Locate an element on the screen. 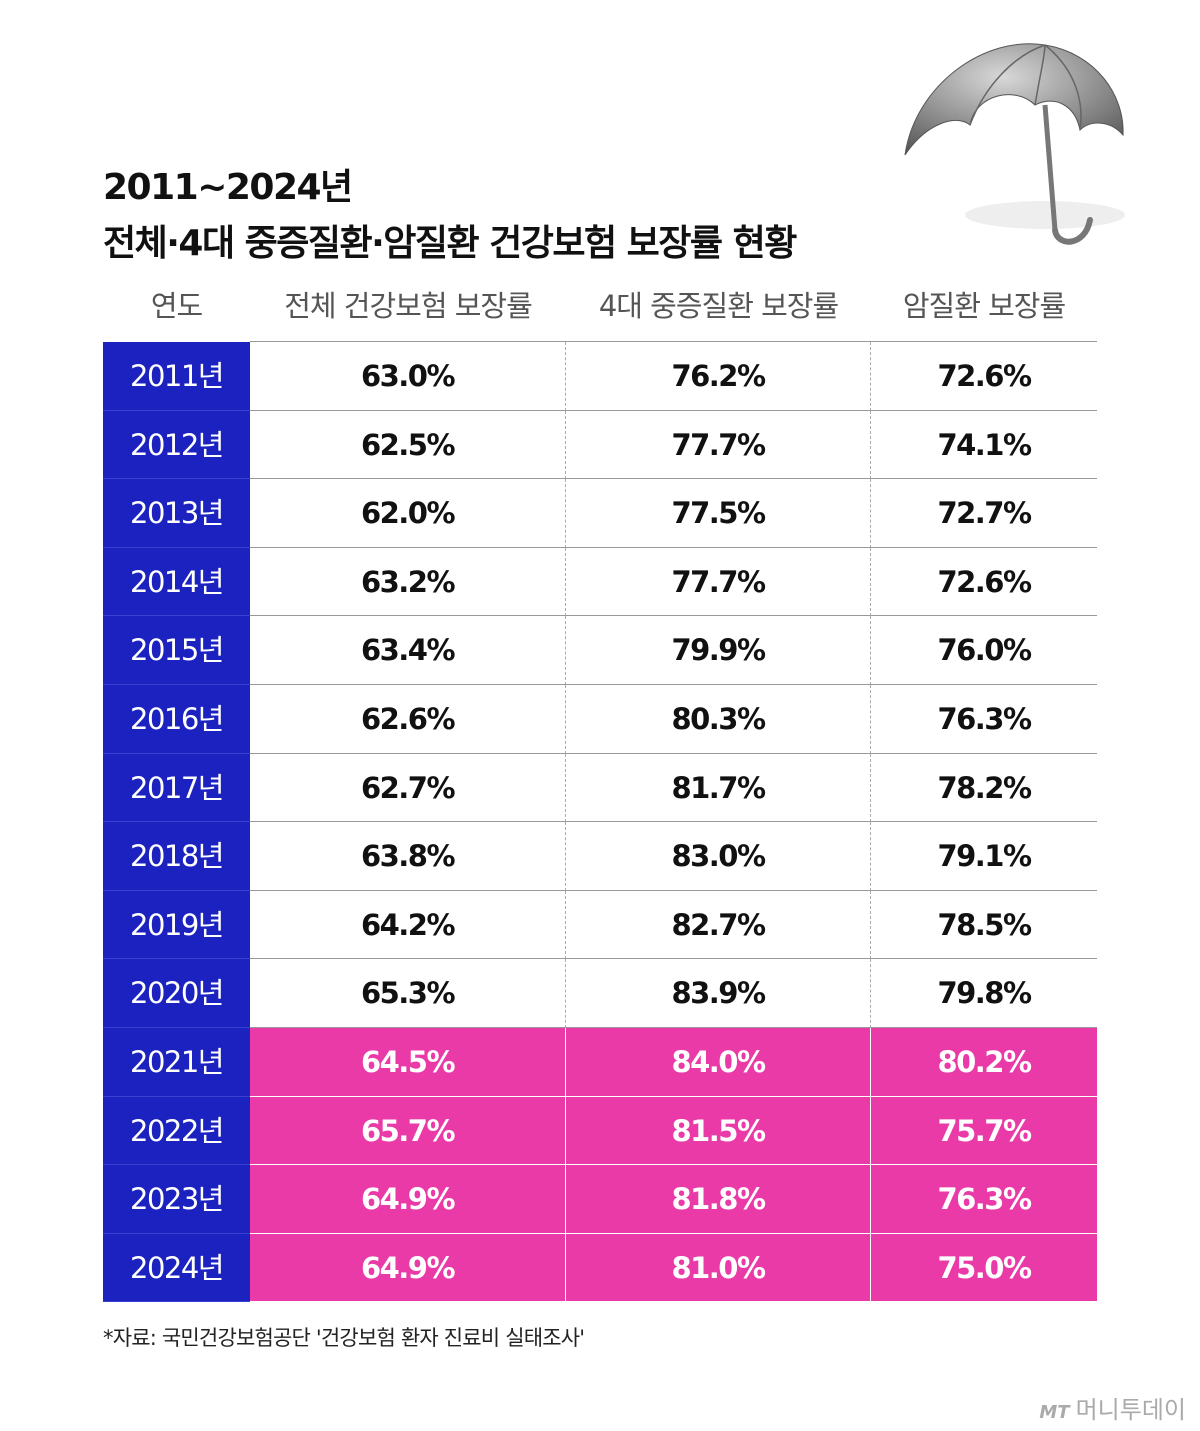 This screenshot has height=1431, width=1200. value-cell: 75.0% is located at coordinates (984, 1268).